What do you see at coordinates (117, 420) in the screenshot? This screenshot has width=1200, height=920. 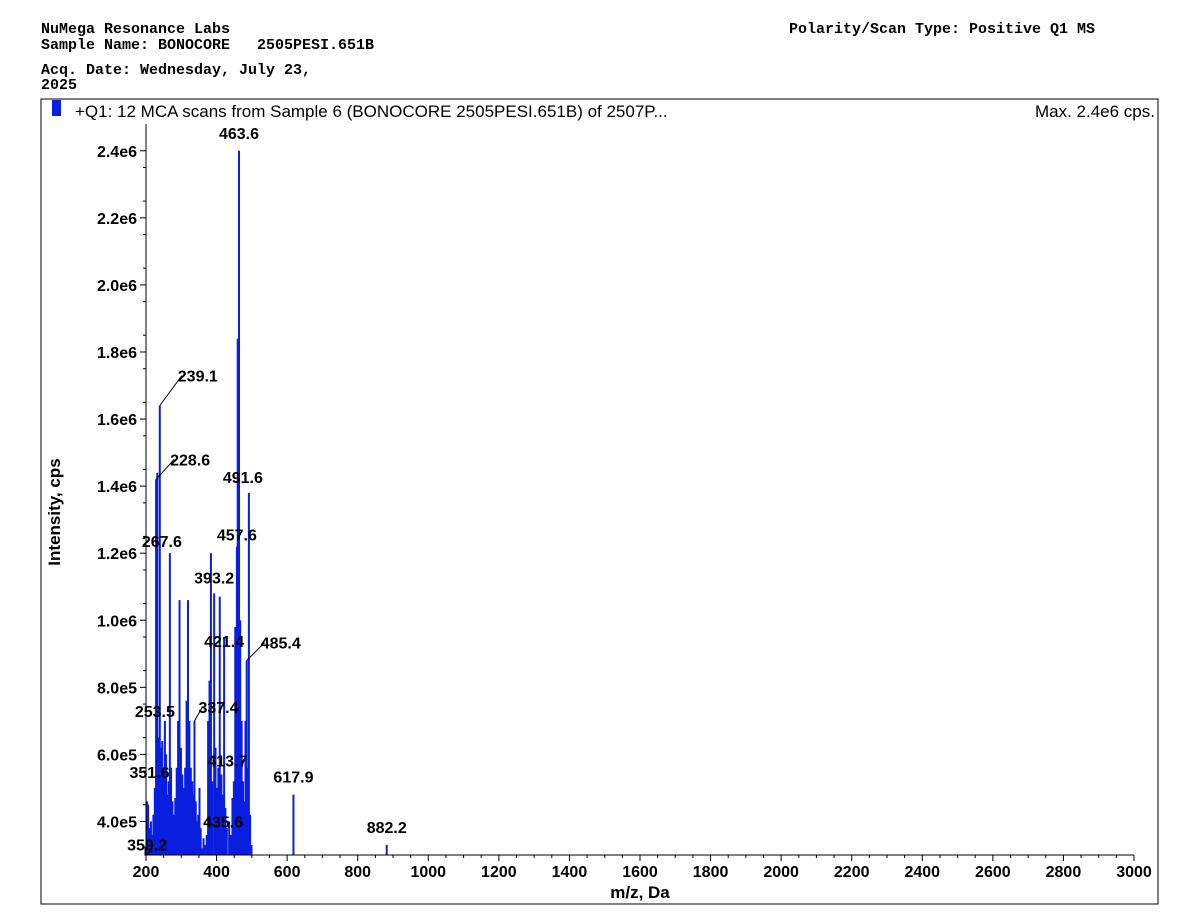 I see `y-tick-label: 1.6e6` at bounding box center [117, 420].